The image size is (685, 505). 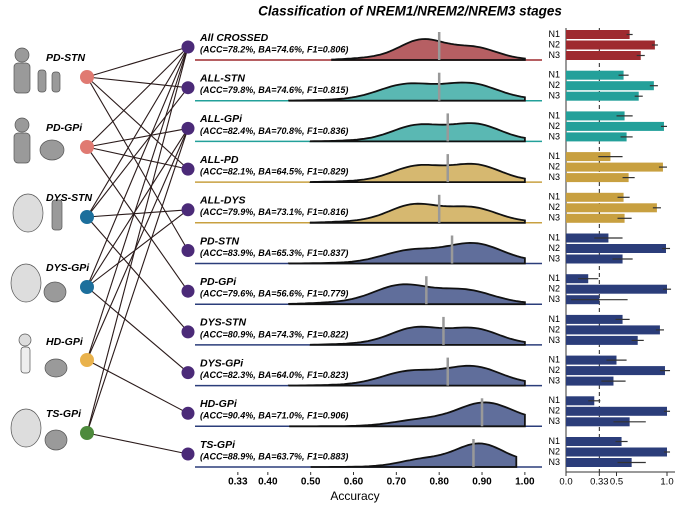 What do you see at coordinates (311, 482) in the screenshot?
I see `x-tick-label: 0.50` at bounding box center [311, 482].